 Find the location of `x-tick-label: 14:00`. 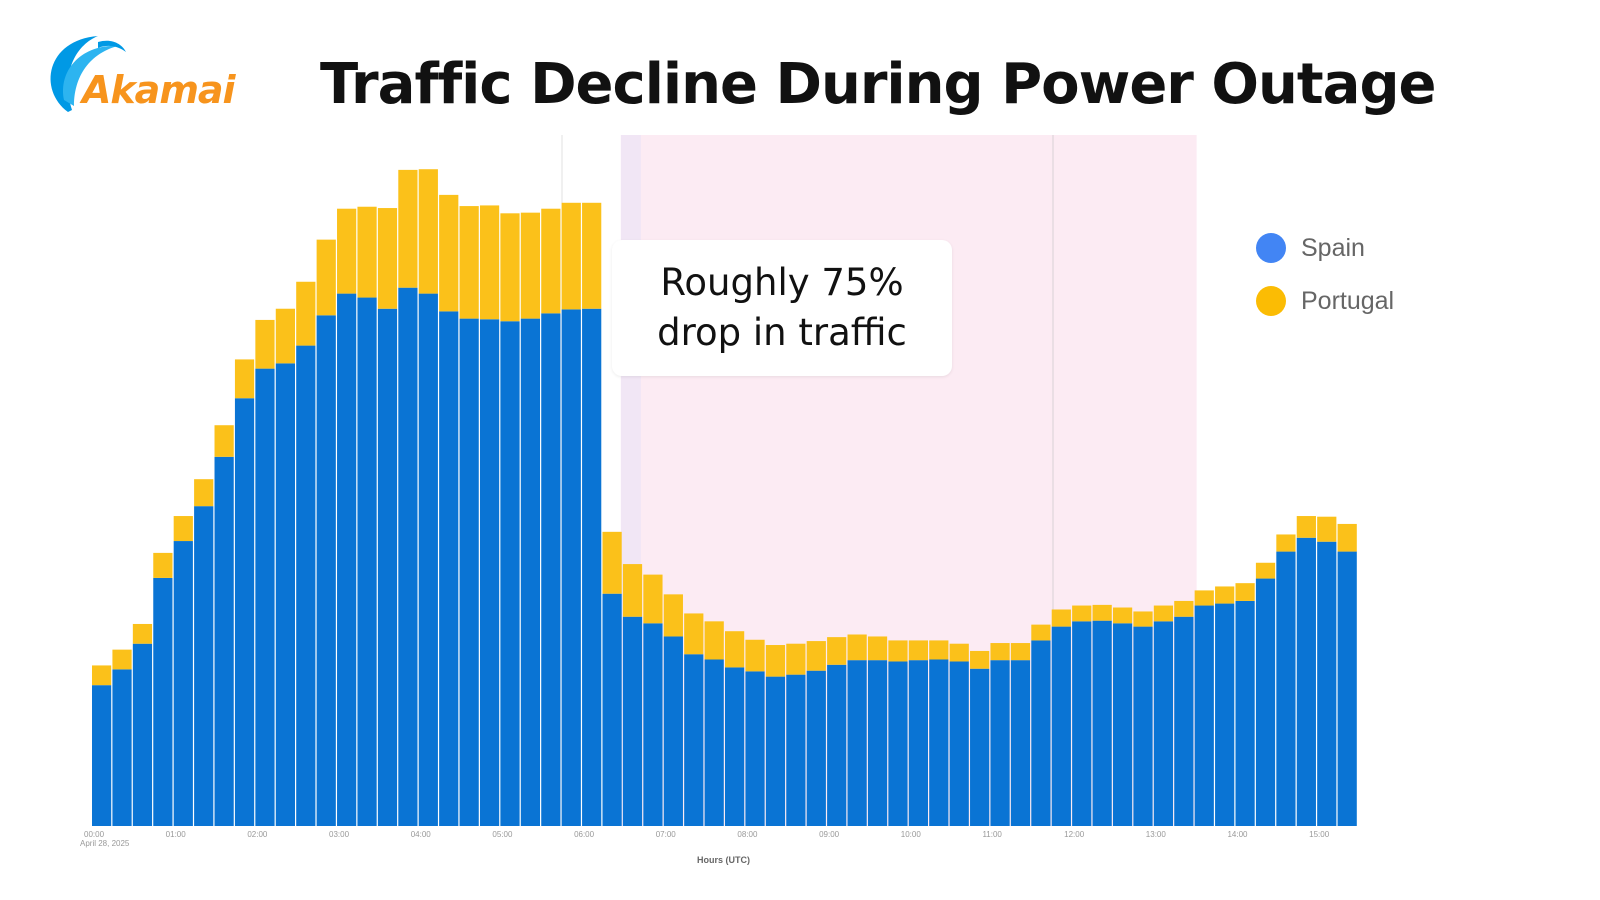

x-tick-label: 14:00 is located at coordinates (1237, 834).